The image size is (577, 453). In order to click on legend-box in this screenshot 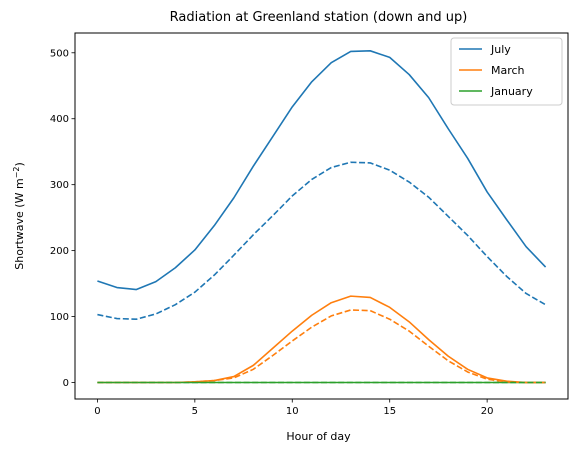, I will do `click(506, 71)`.